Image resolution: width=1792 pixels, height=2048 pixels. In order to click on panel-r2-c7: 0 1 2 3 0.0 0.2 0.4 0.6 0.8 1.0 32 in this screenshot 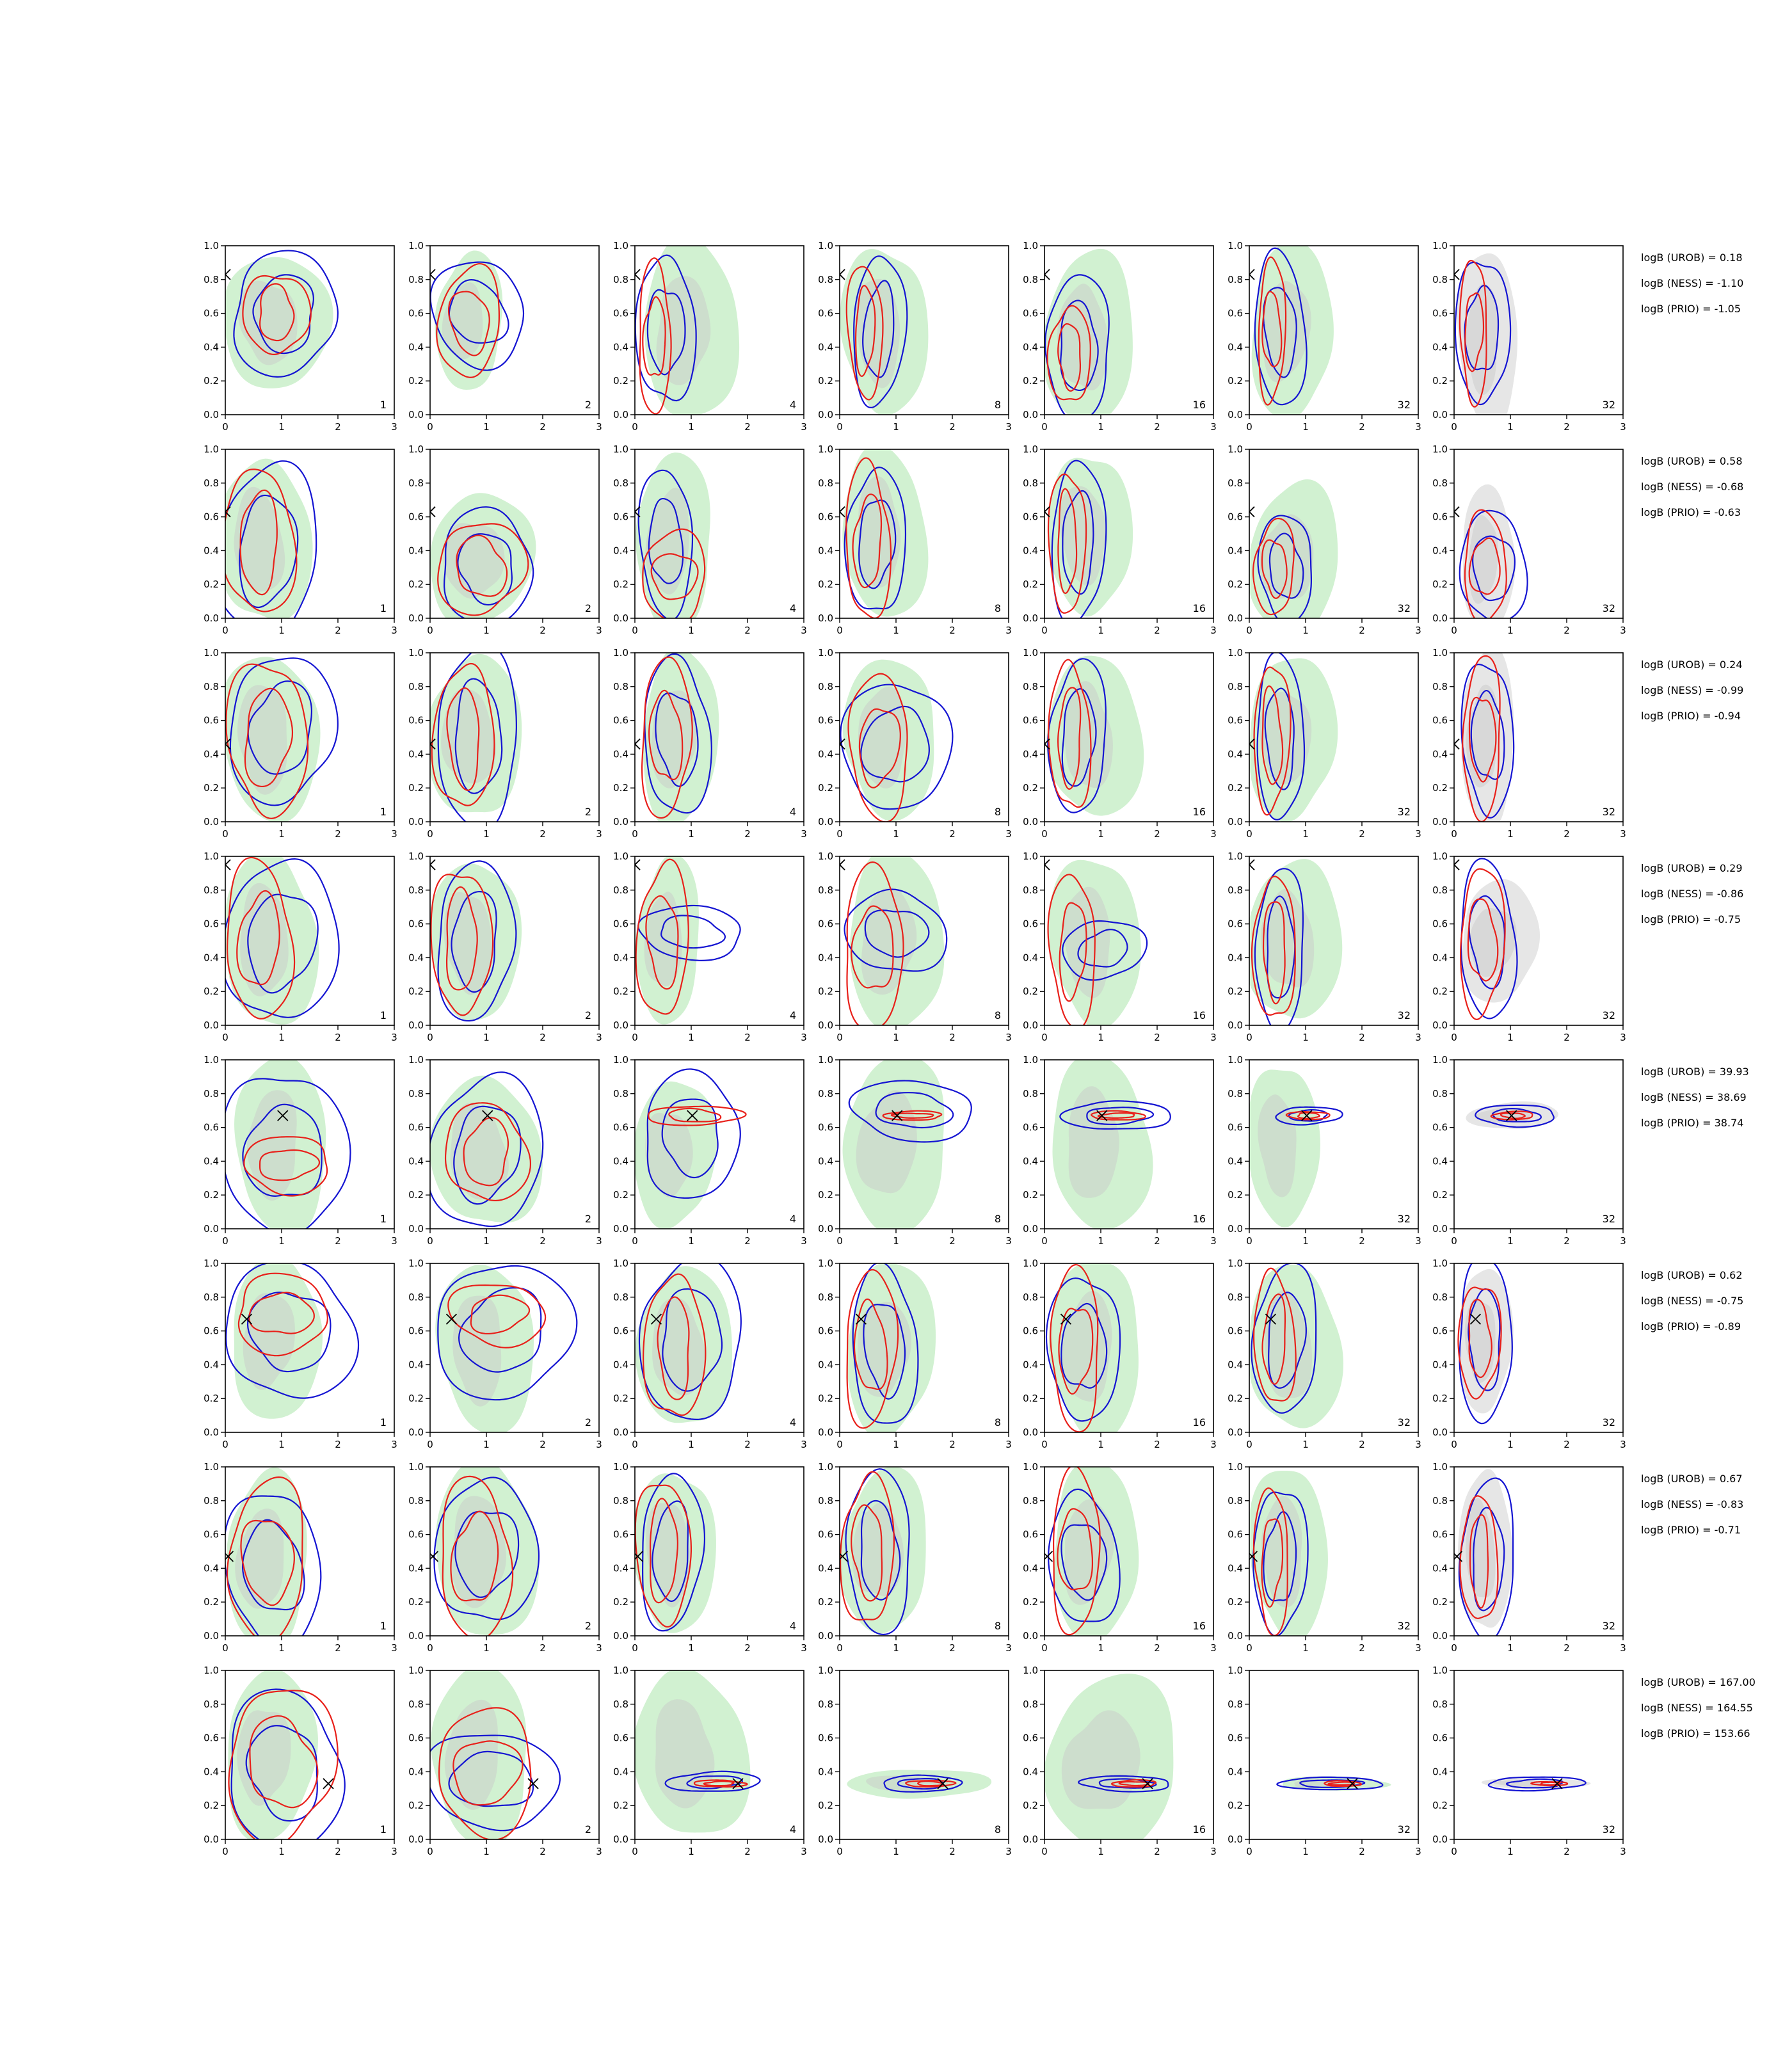, I will do `click(1529, 540)`.